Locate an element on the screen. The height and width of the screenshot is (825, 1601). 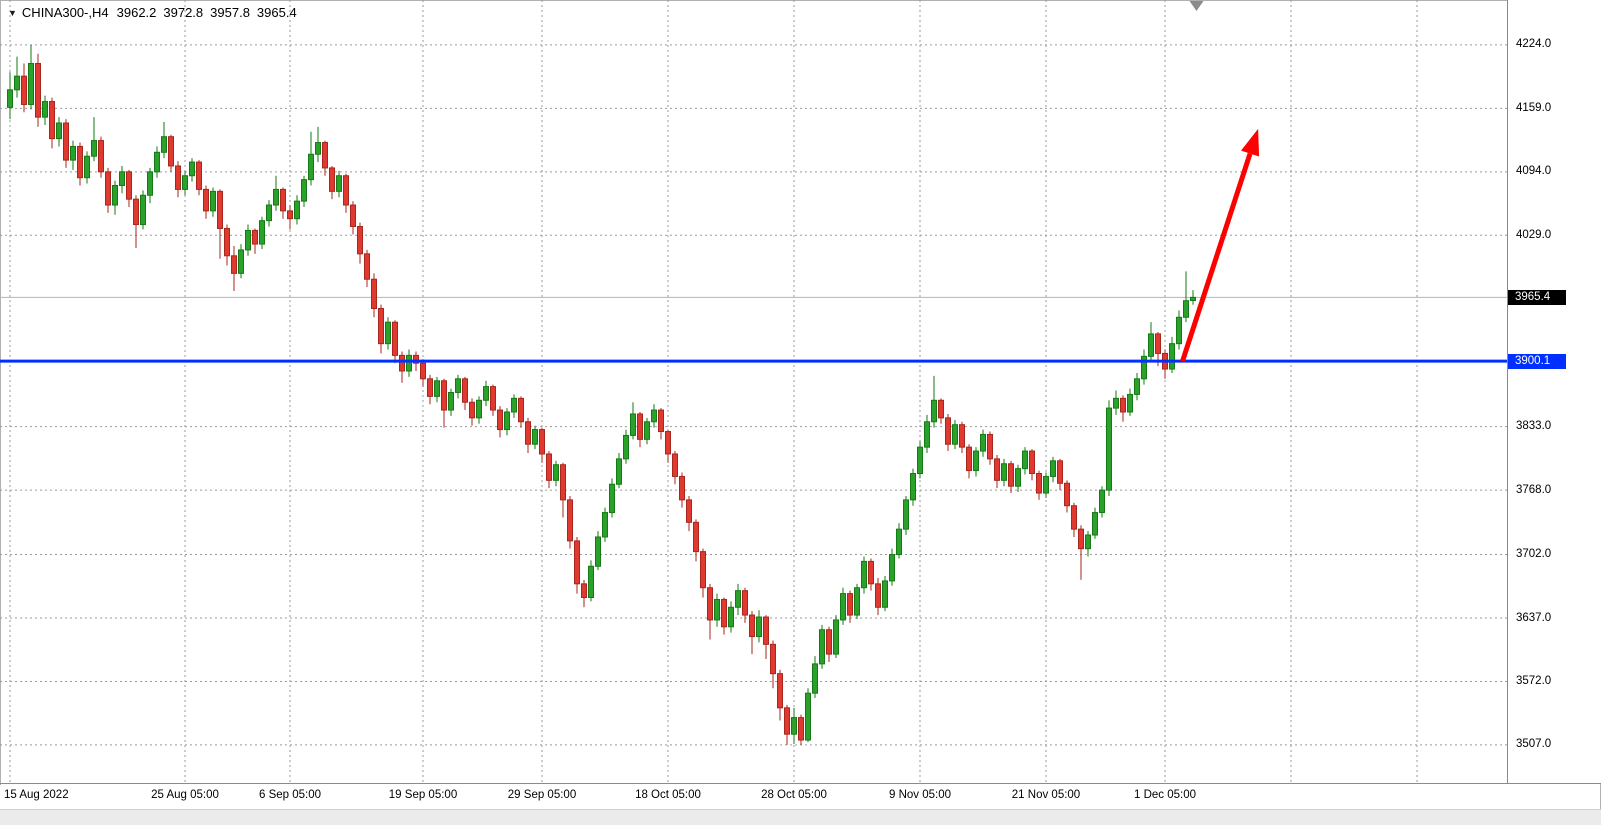
current-price-badge: 3965.4 is located at coordinates (1537, 297).